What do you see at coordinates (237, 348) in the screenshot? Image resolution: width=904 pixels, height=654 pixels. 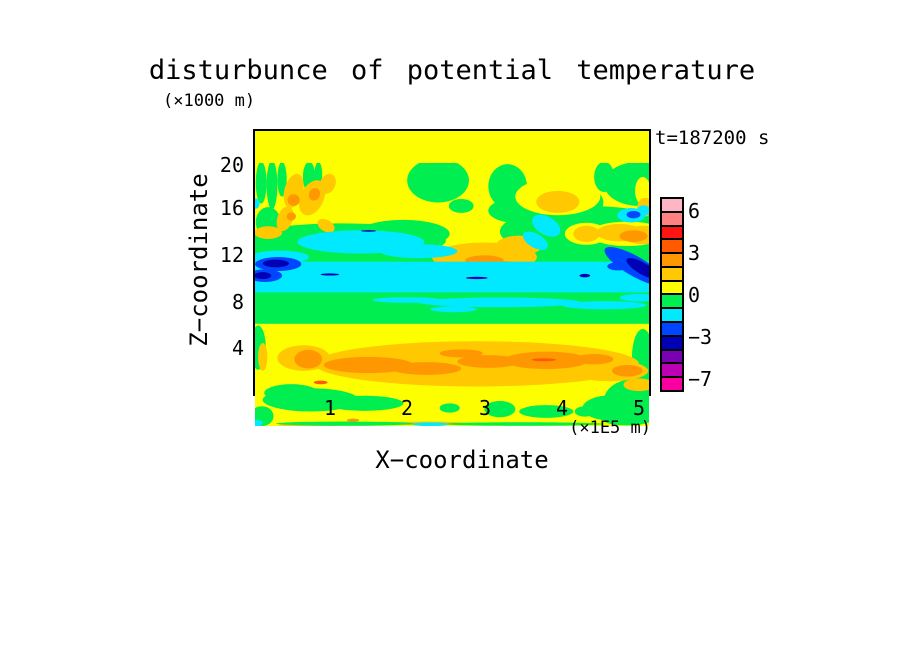 I see `y-tick-label: 4` at bounding box center [237, 348].